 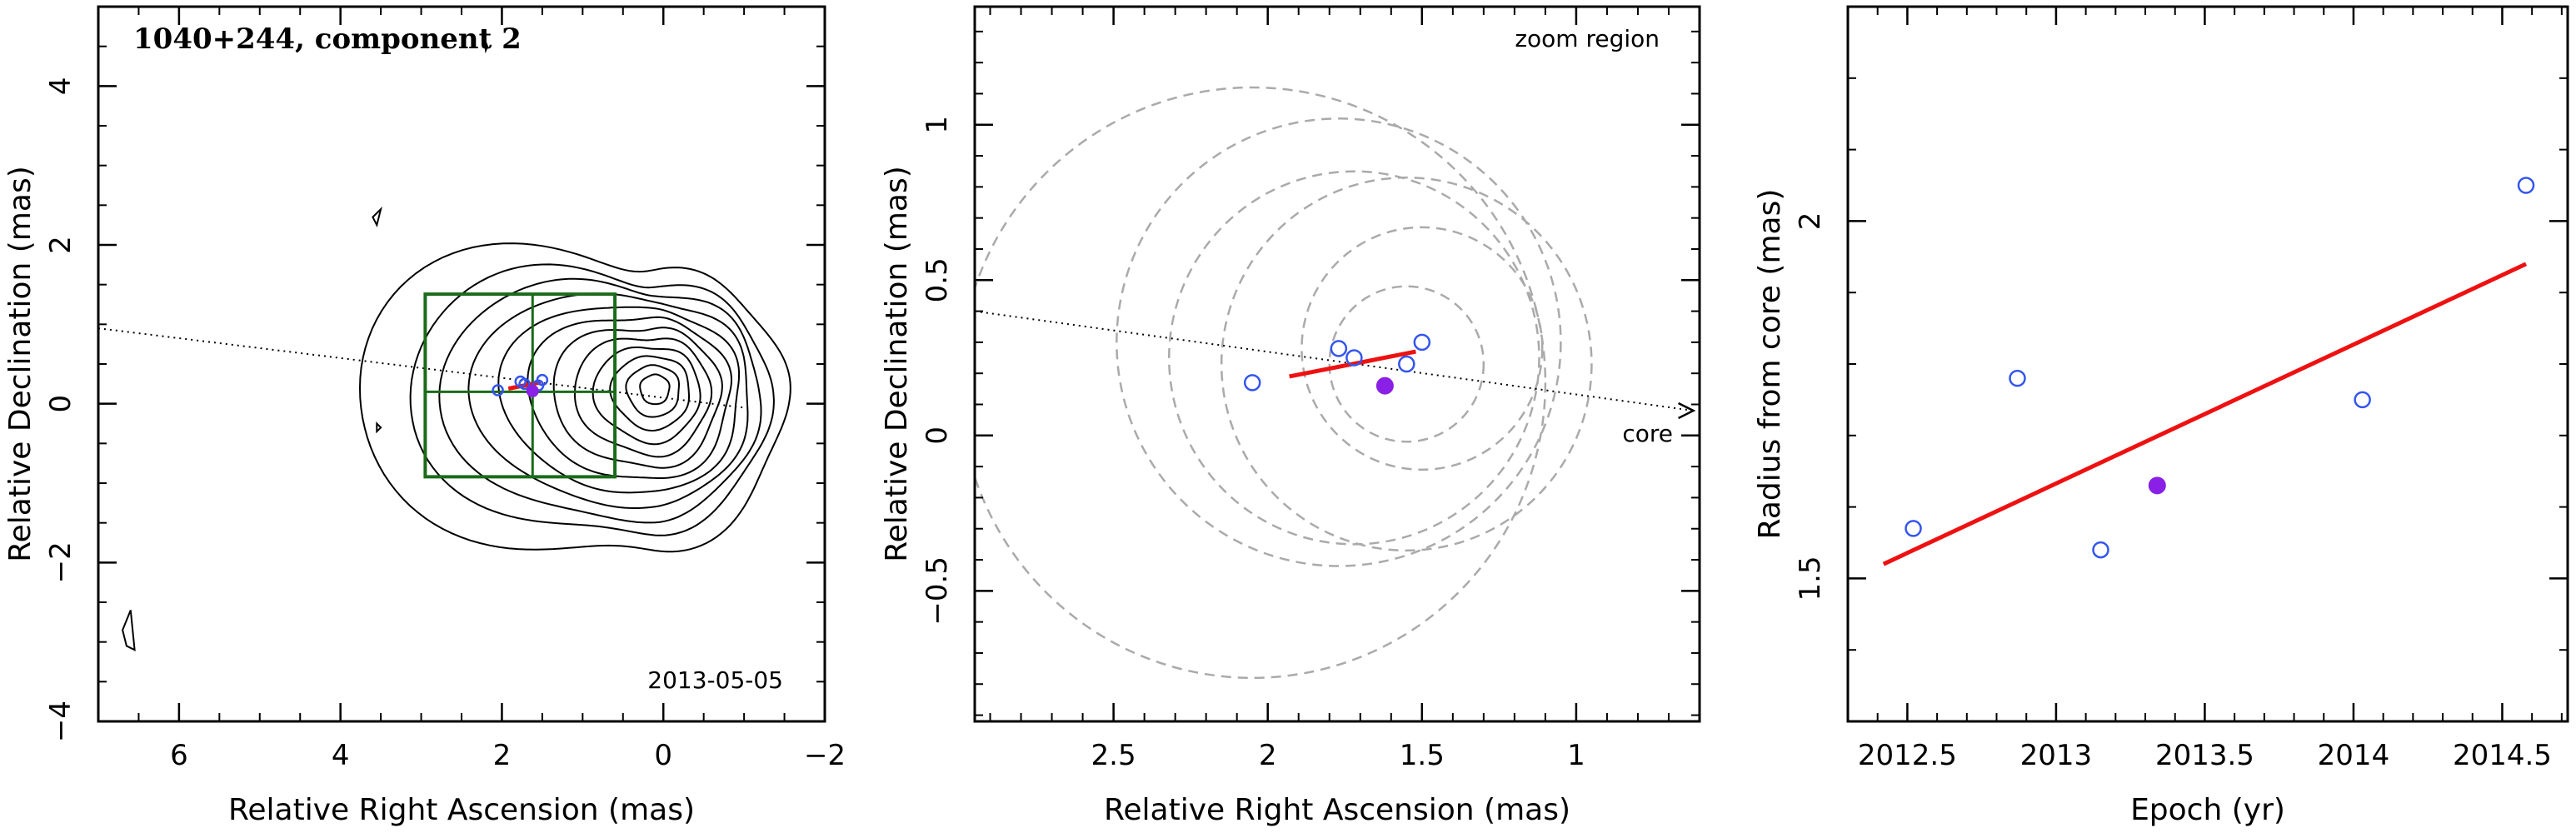 What do you see at coordinates (20, 364) in the screenshot?
I see `panel-1-ylabel: Relative Declination (mas)` at bounding box center [20, 364].